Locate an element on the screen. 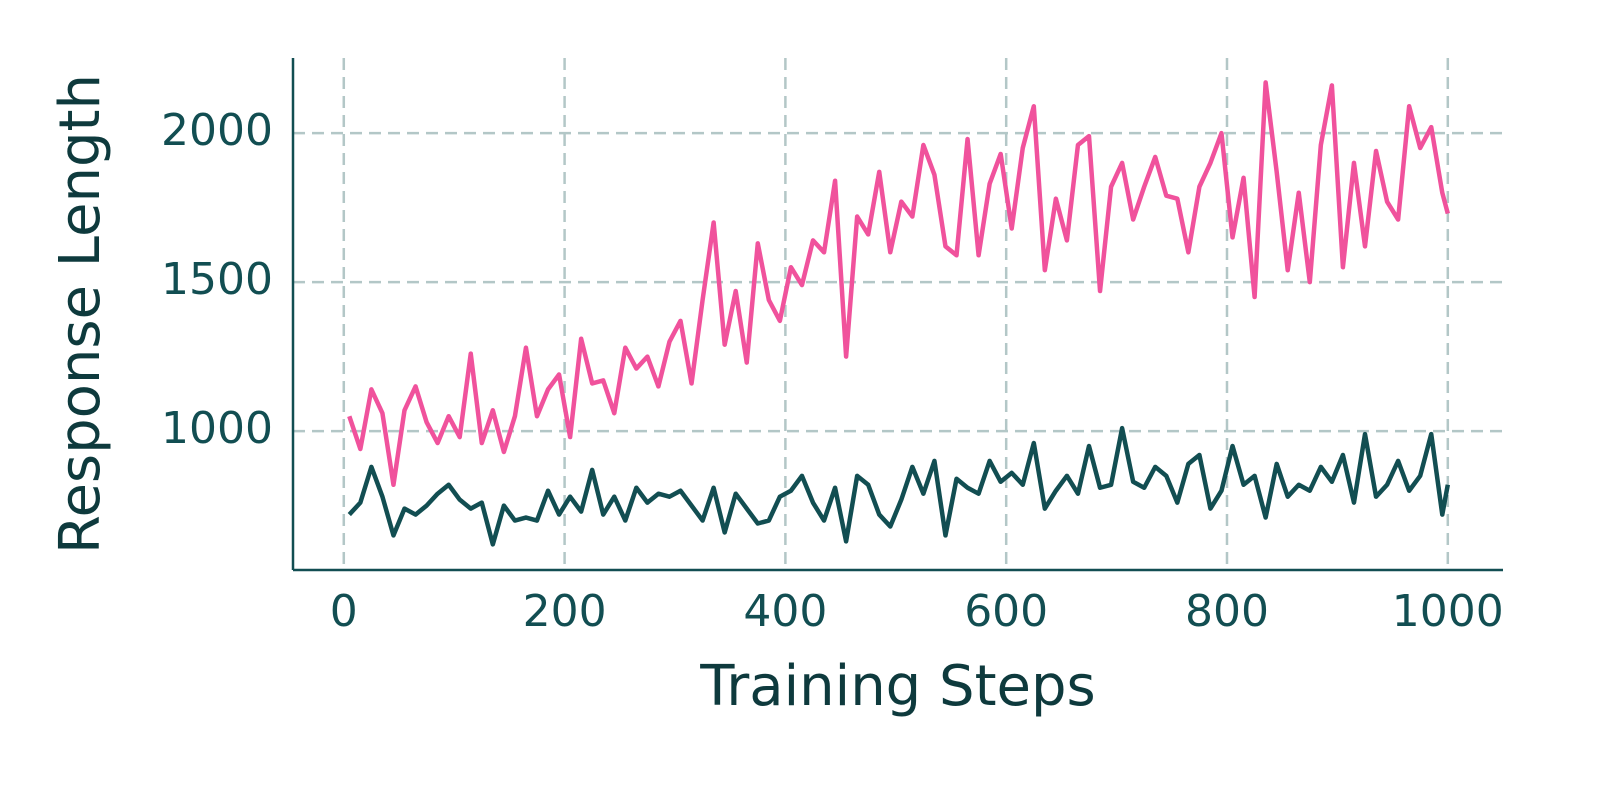 Image resolution: width=1600 pixels, height=800 pixels. x-tick-label: 600 is located at coordinates (1006, 611).